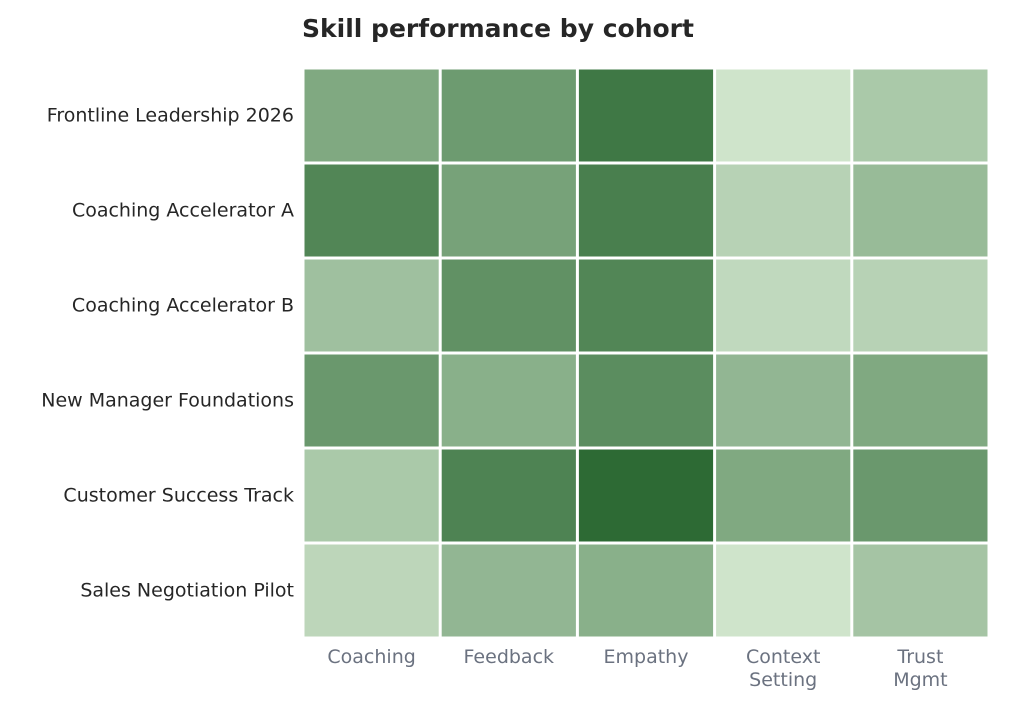 Image resolution: width=1024 pixels, height=714 pixels. What do you see at coordinates (783, 115) in the screenshot?
I see `heatmap-cell-frontline-leadership-2026-context-setting` at bounding box center [783, 115].